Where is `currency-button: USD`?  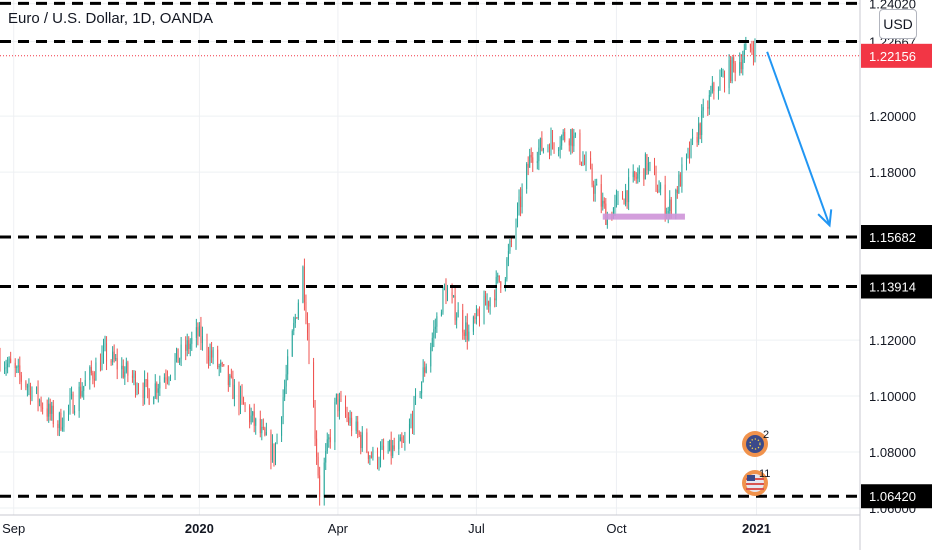
currency-button: USD is located at coordinates (898, 24).